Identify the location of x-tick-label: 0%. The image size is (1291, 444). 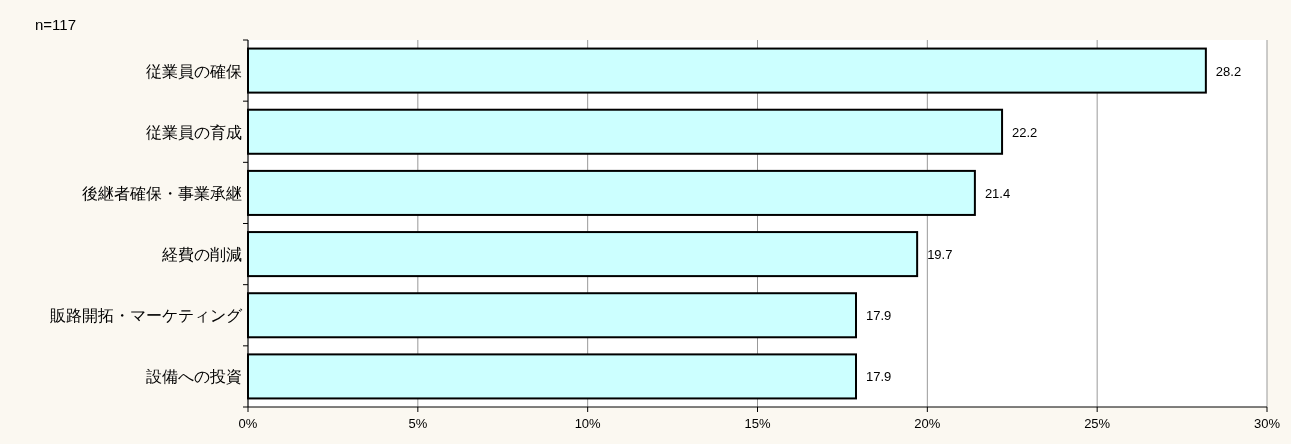
(248, 423).